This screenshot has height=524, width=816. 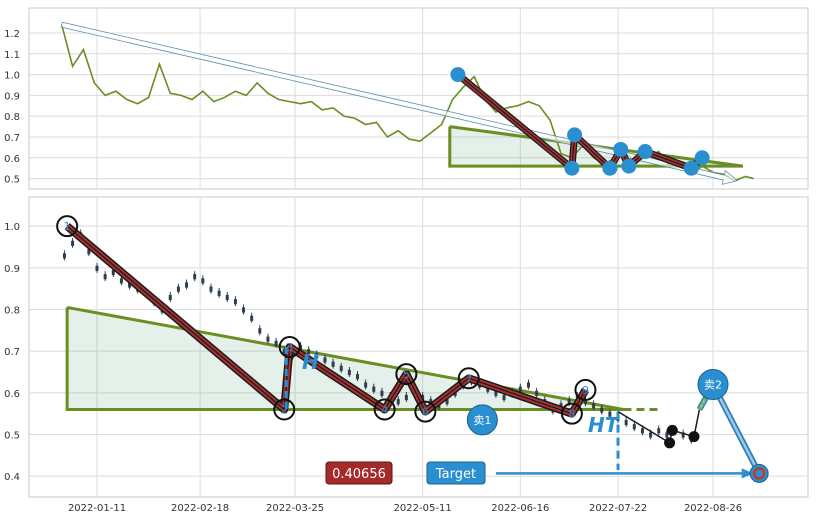 What do you see at coordinates (12, 117) in the screenshot?
I see `overview-y-tick-label: 0.8` at bounding box center [12, 117].